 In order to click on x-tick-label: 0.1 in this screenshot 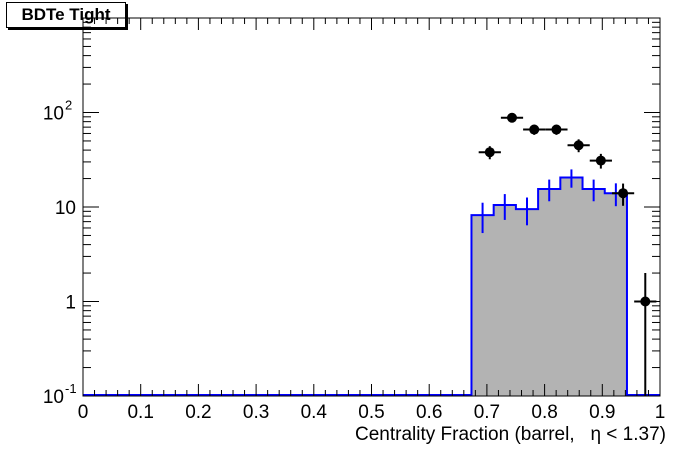, I will do `click(140, 412)`.